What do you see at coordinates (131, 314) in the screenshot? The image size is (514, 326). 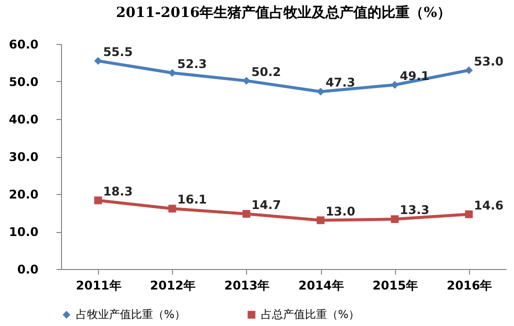 I see `legend-label: 占牧业产值比重（%）` at bounding box center [131, 314].